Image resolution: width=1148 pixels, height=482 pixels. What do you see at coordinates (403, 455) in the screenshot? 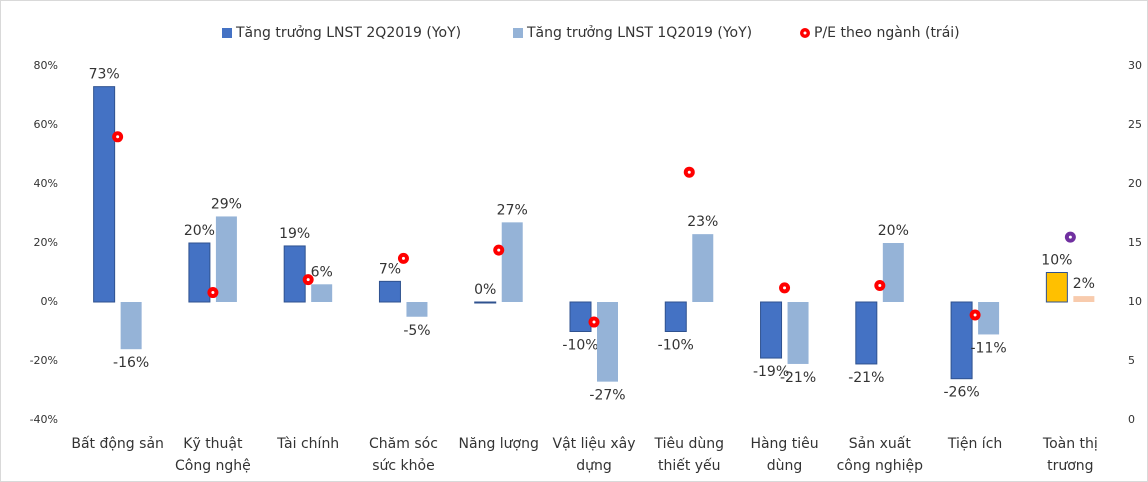
I see `x-tick-label: Chăm sóc sức khỏe` at bounding box center [403, 455].